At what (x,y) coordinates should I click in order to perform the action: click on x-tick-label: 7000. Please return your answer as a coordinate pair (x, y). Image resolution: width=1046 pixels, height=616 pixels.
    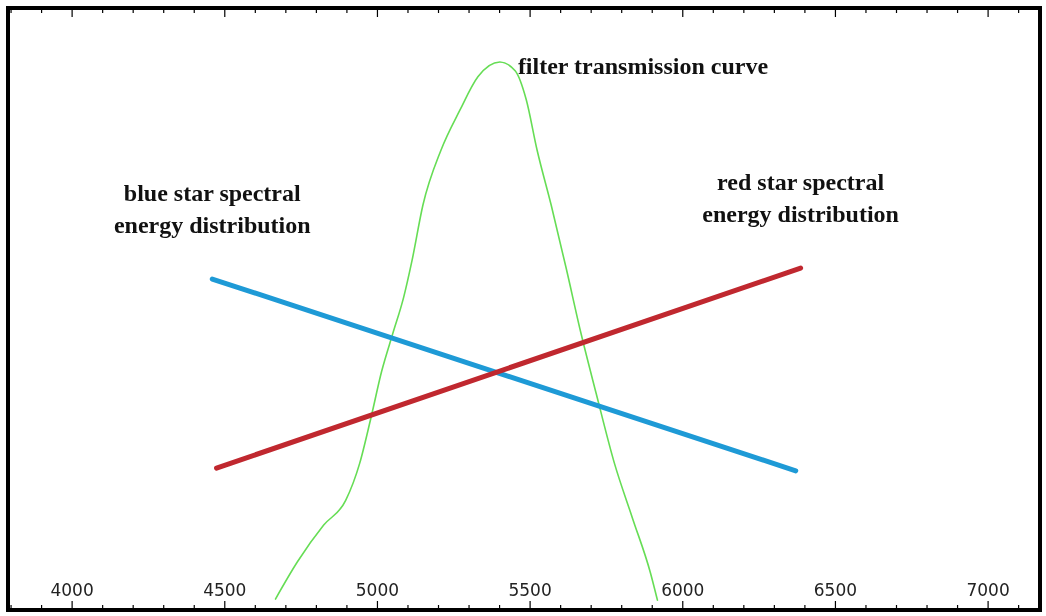
    Looking at the image, I should click on (988, 590).